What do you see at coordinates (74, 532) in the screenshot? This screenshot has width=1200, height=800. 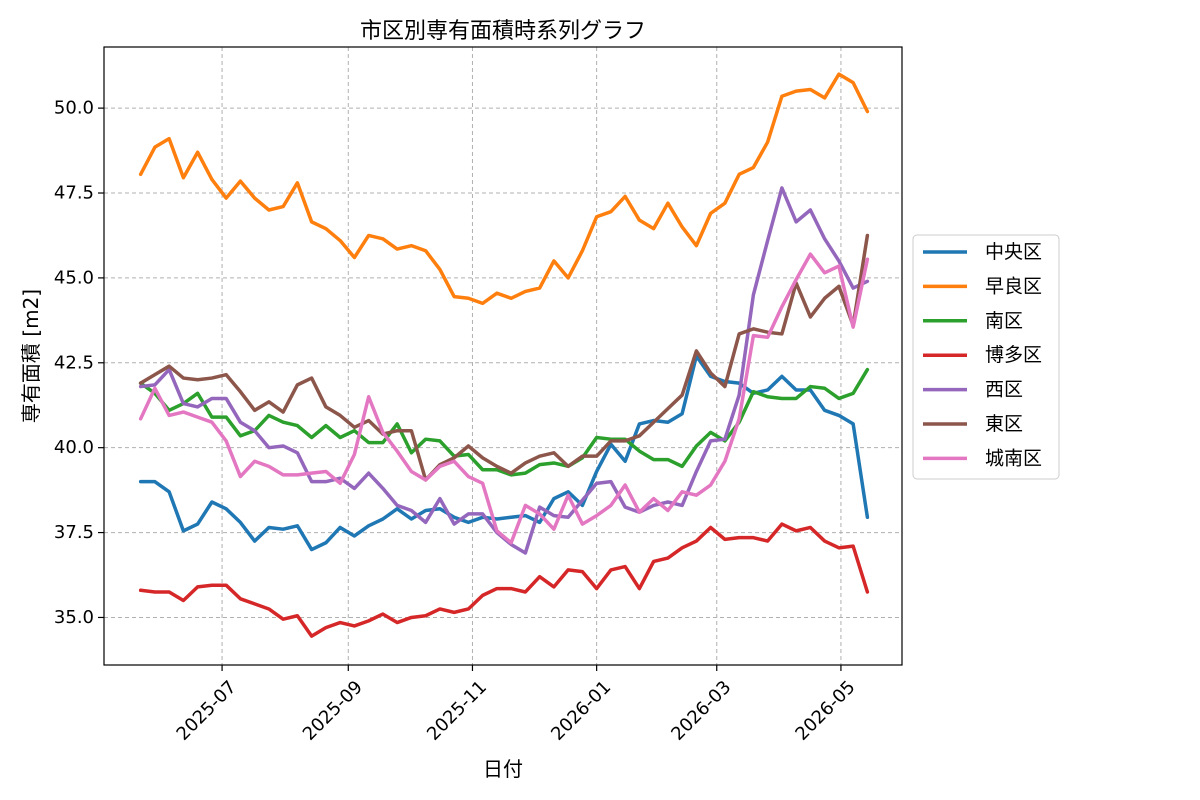 I see `y-tick-label: 37.5` at bounding box center [74, 532].